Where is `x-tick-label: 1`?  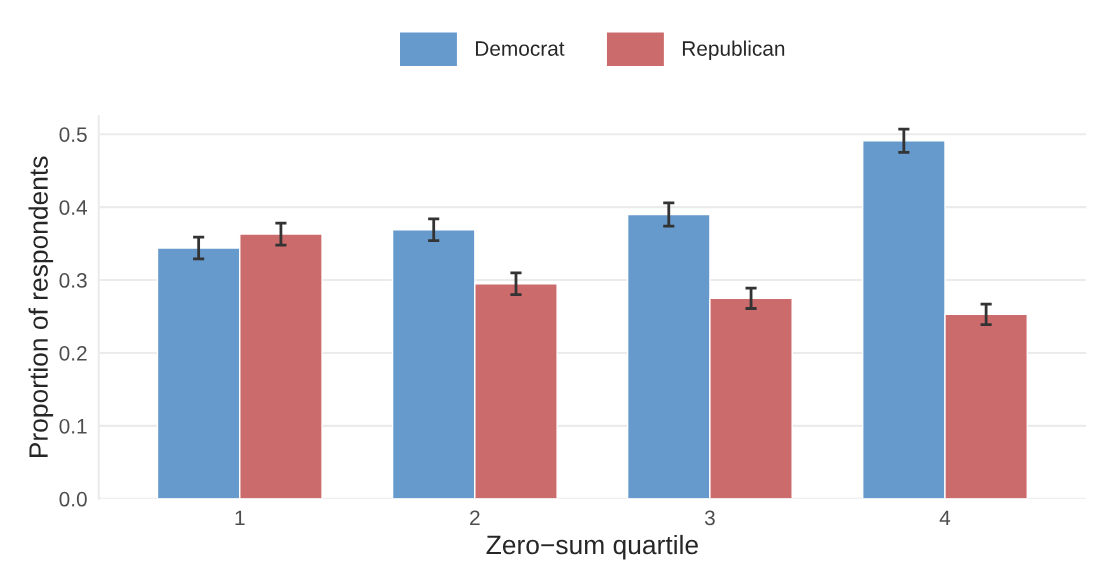
x-tick-label: 1 is located at coordinates (240, 518).